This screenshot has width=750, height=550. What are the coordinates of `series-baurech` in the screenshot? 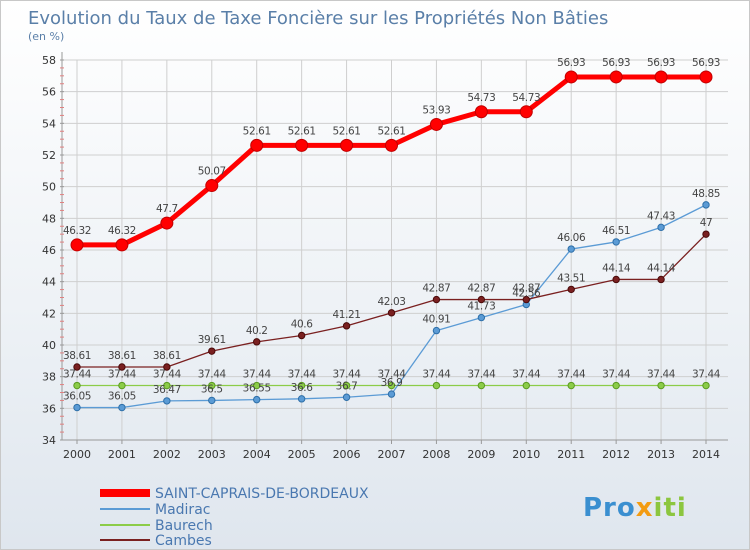 It's located at (391, 385).